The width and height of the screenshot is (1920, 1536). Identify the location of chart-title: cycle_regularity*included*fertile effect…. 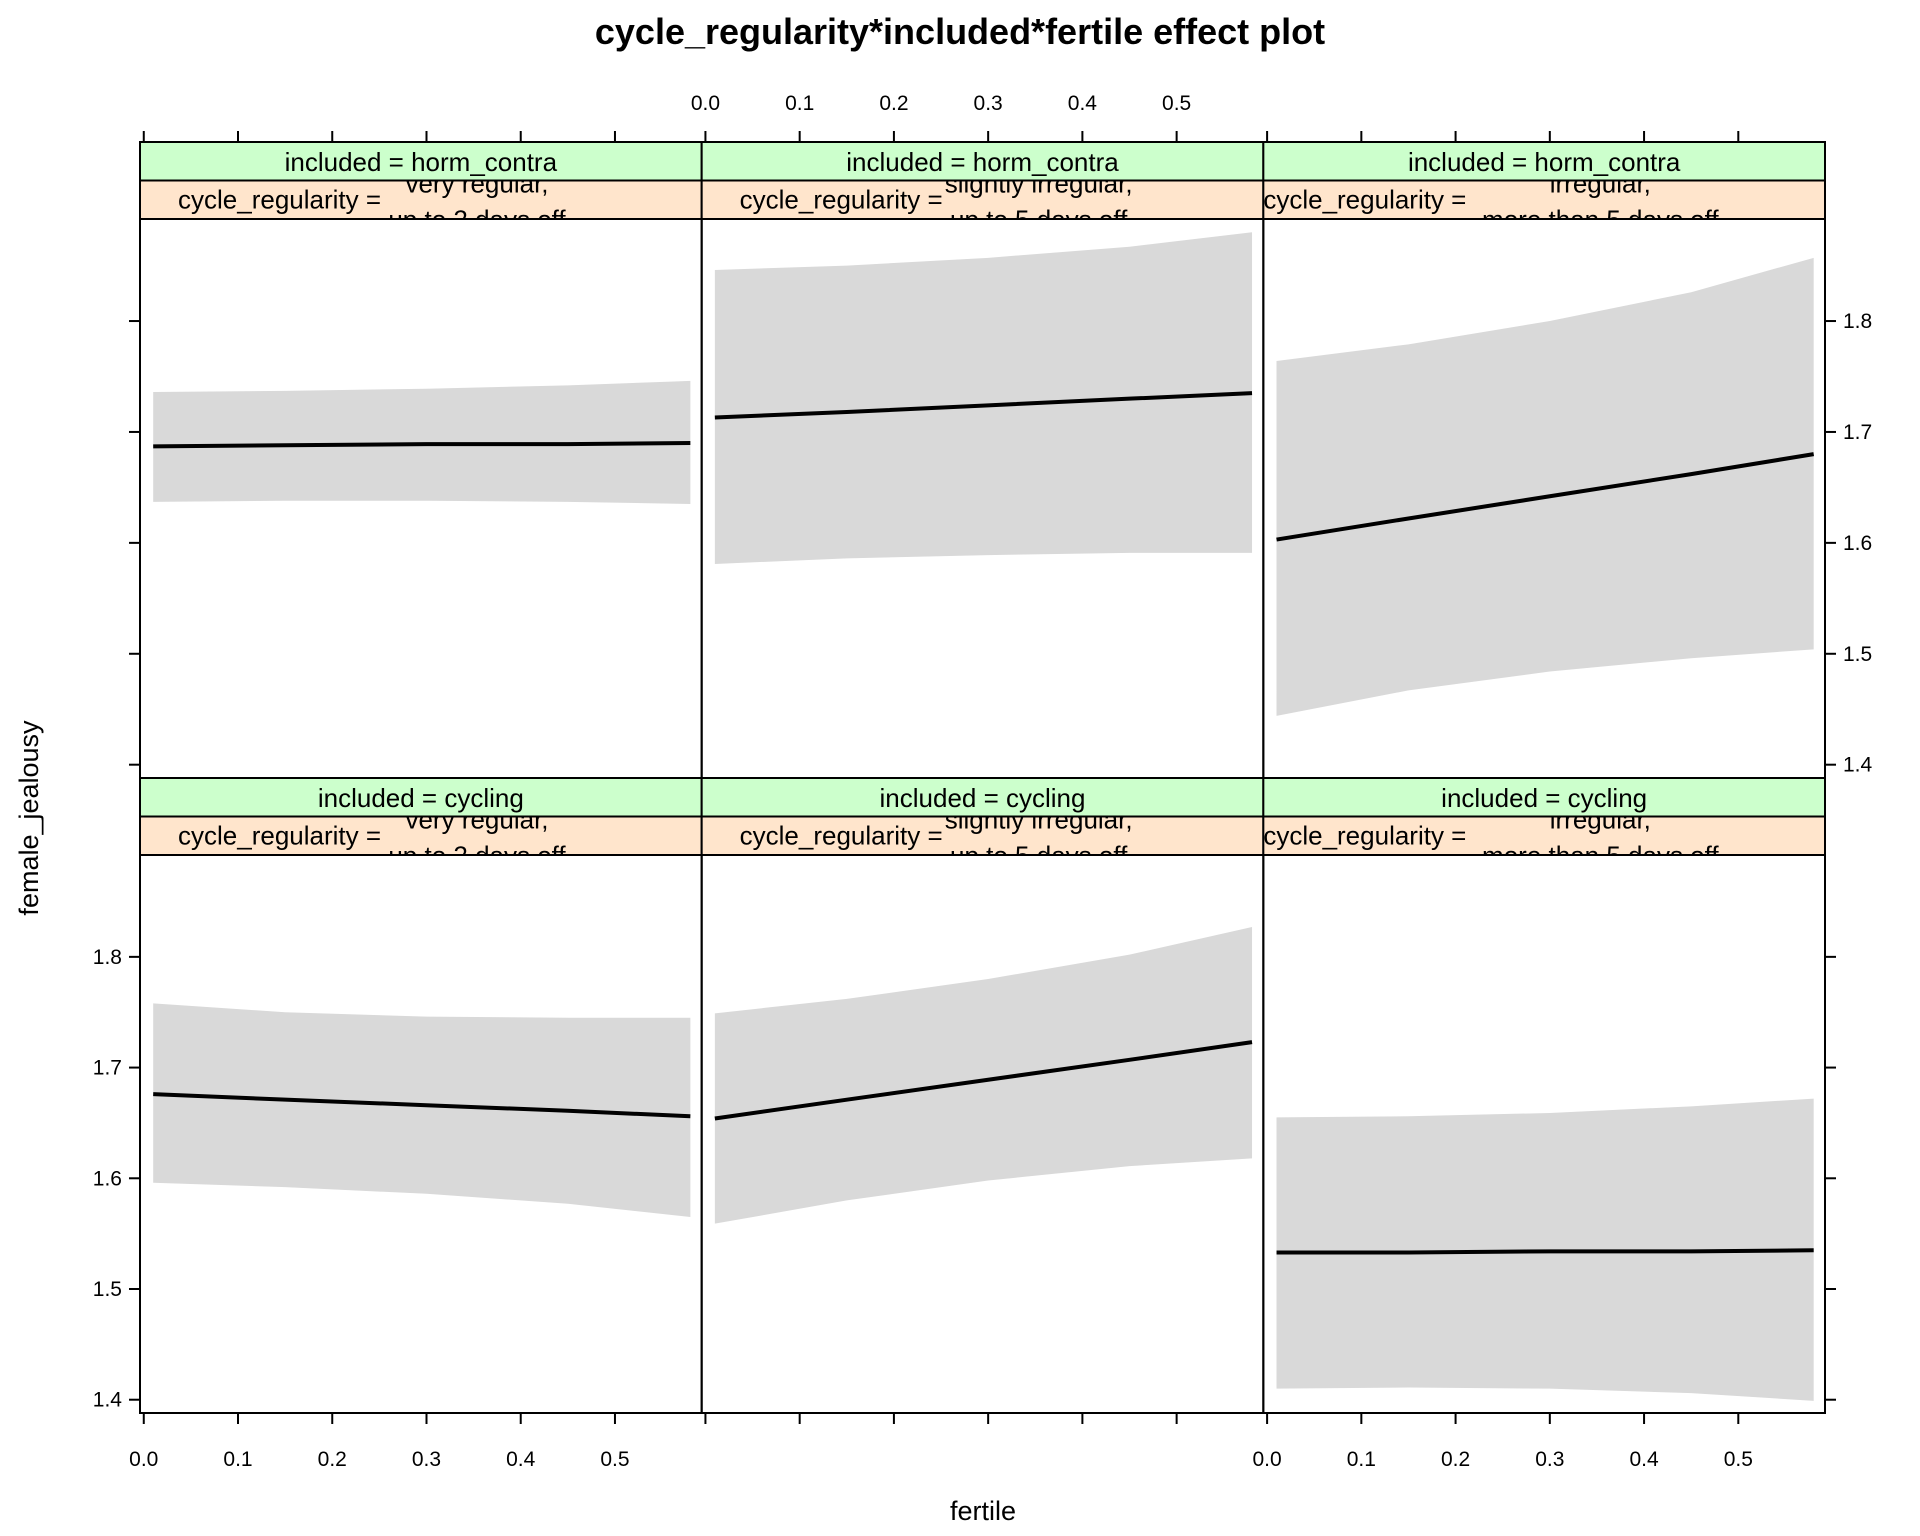
(960, 31).